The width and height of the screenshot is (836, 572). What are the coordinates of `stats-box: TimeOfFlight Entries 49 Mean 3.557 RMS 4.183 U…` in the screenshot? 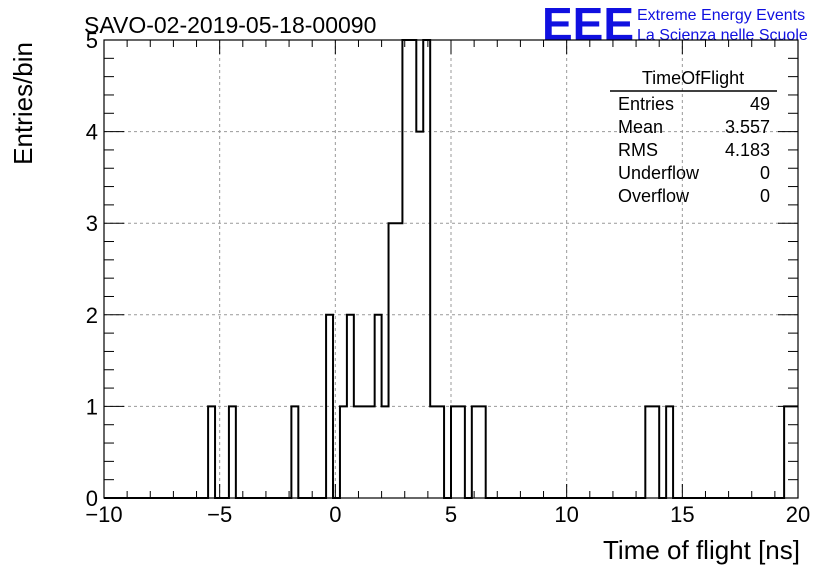 It's located at (693, 137).